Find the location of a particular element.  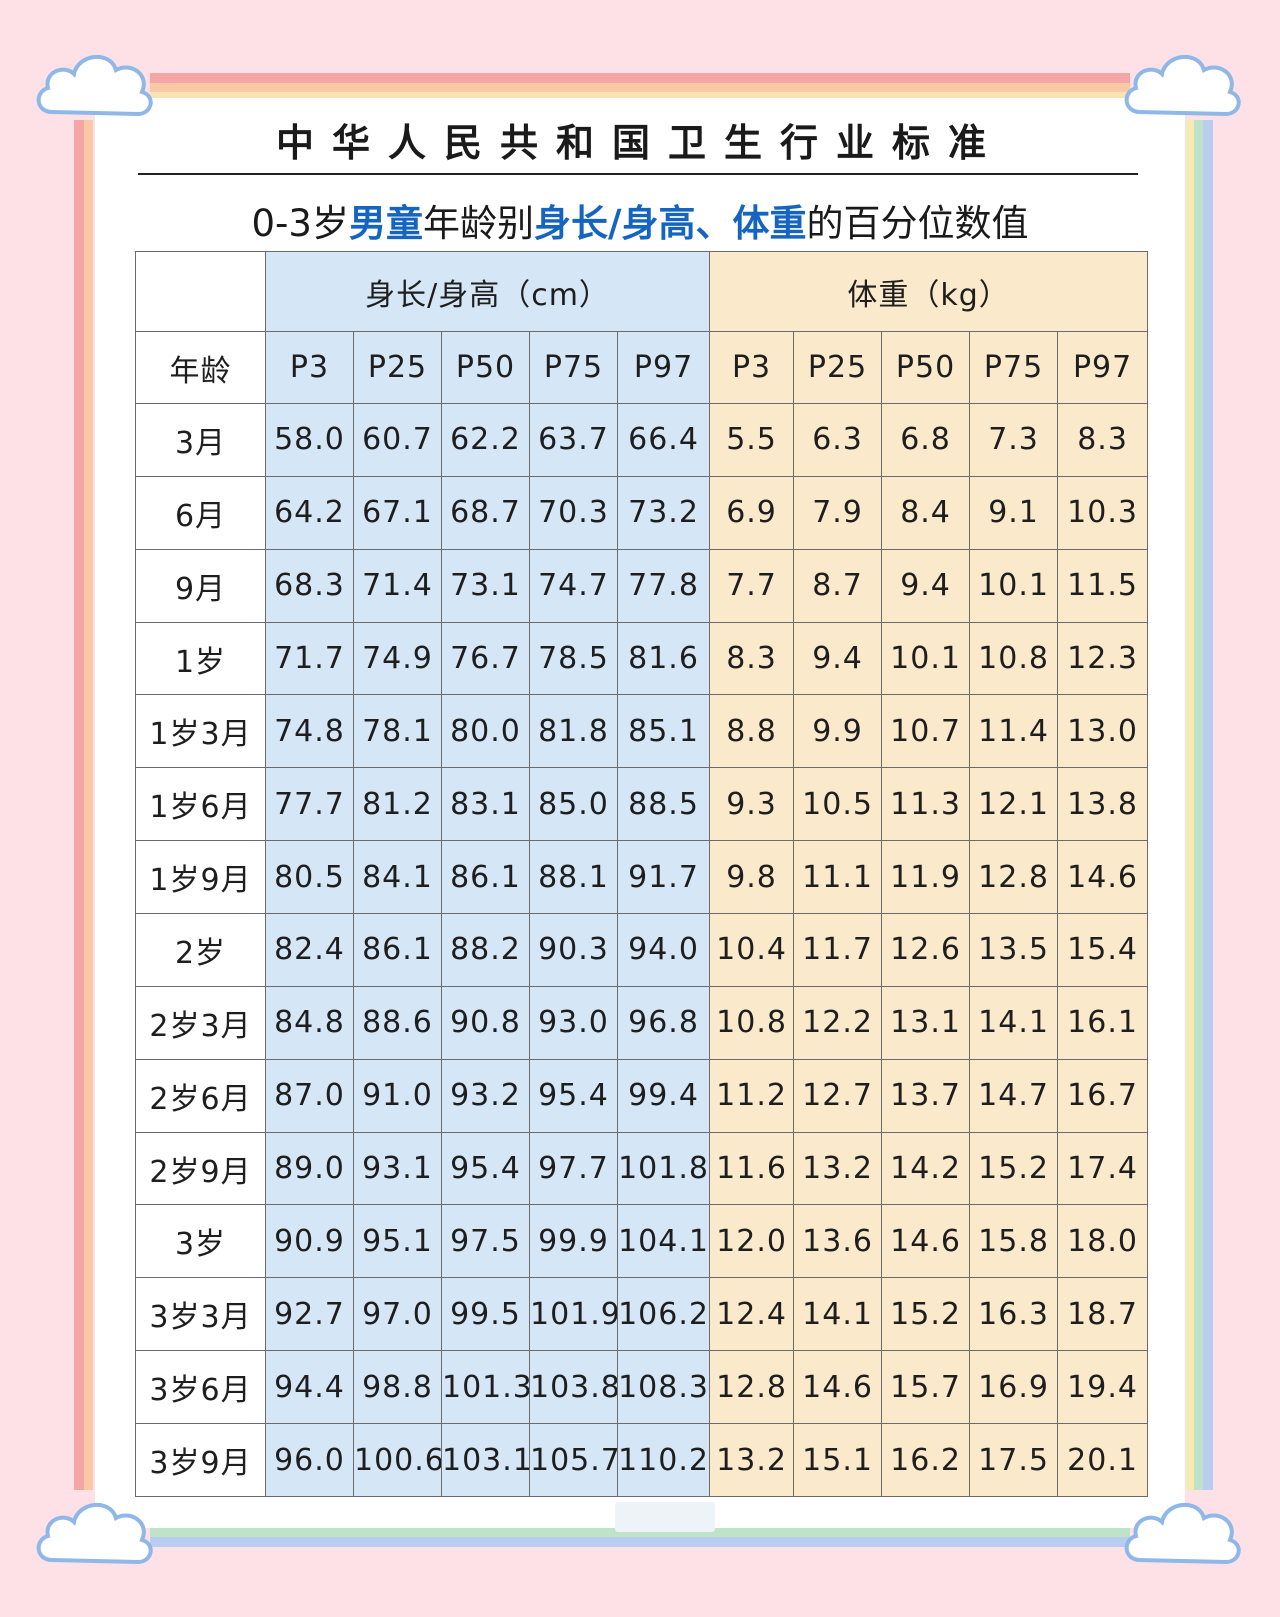

weight-value-cell: 10.8 is located at coordinates (1014, 658).